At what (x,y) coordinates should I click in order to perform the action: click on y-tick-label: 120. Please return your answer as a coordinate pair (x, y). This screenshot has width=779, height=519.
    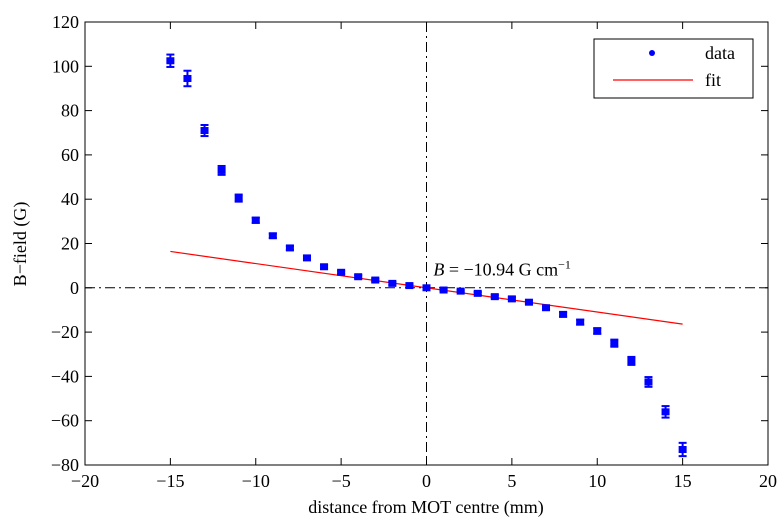
    Looking at the image, I should click on (65, 22).